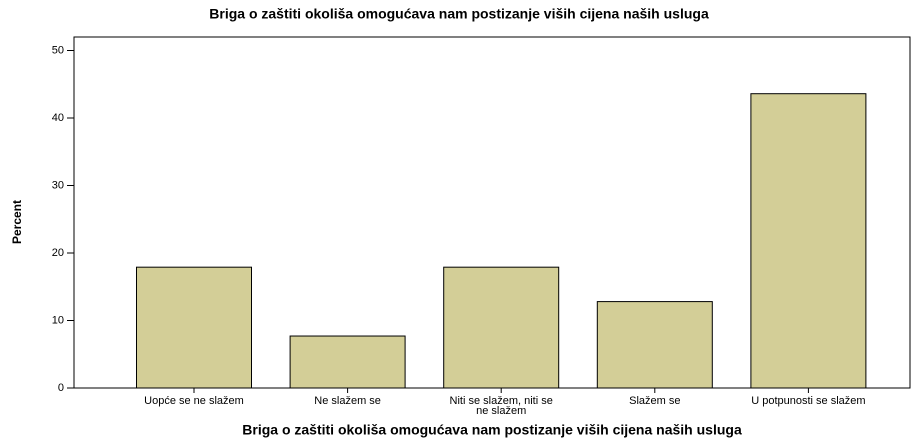 This screenshot has height=439, width=918. I want to click on y-tick-label: 20, so click(58, 253).